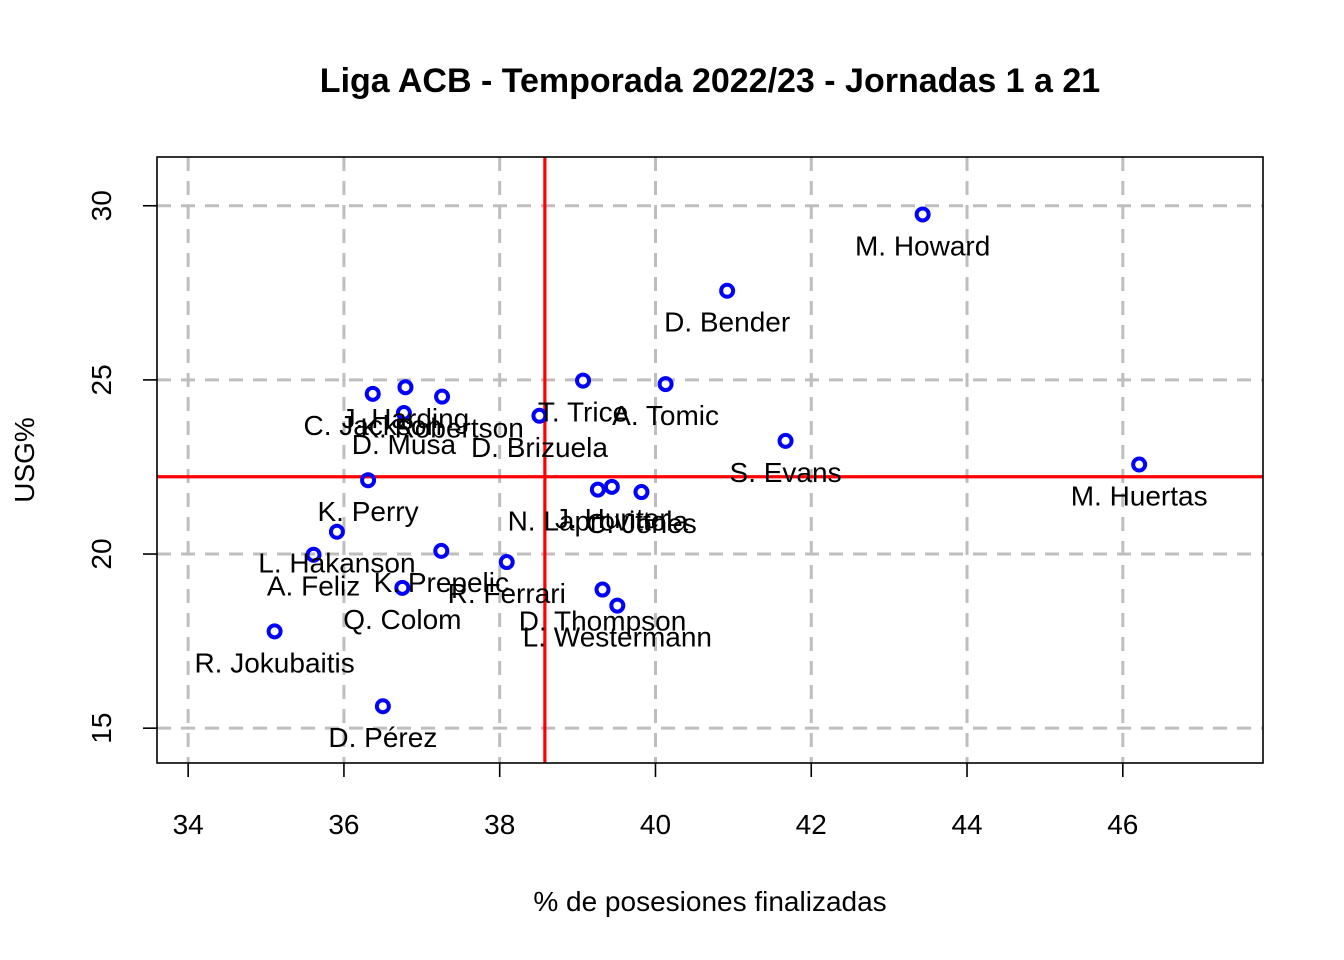 The image size is (1344, 960). Describe the element at coordinates (583, 412) in the screenshot. I see `point-label-4: T. Trice` at that location.